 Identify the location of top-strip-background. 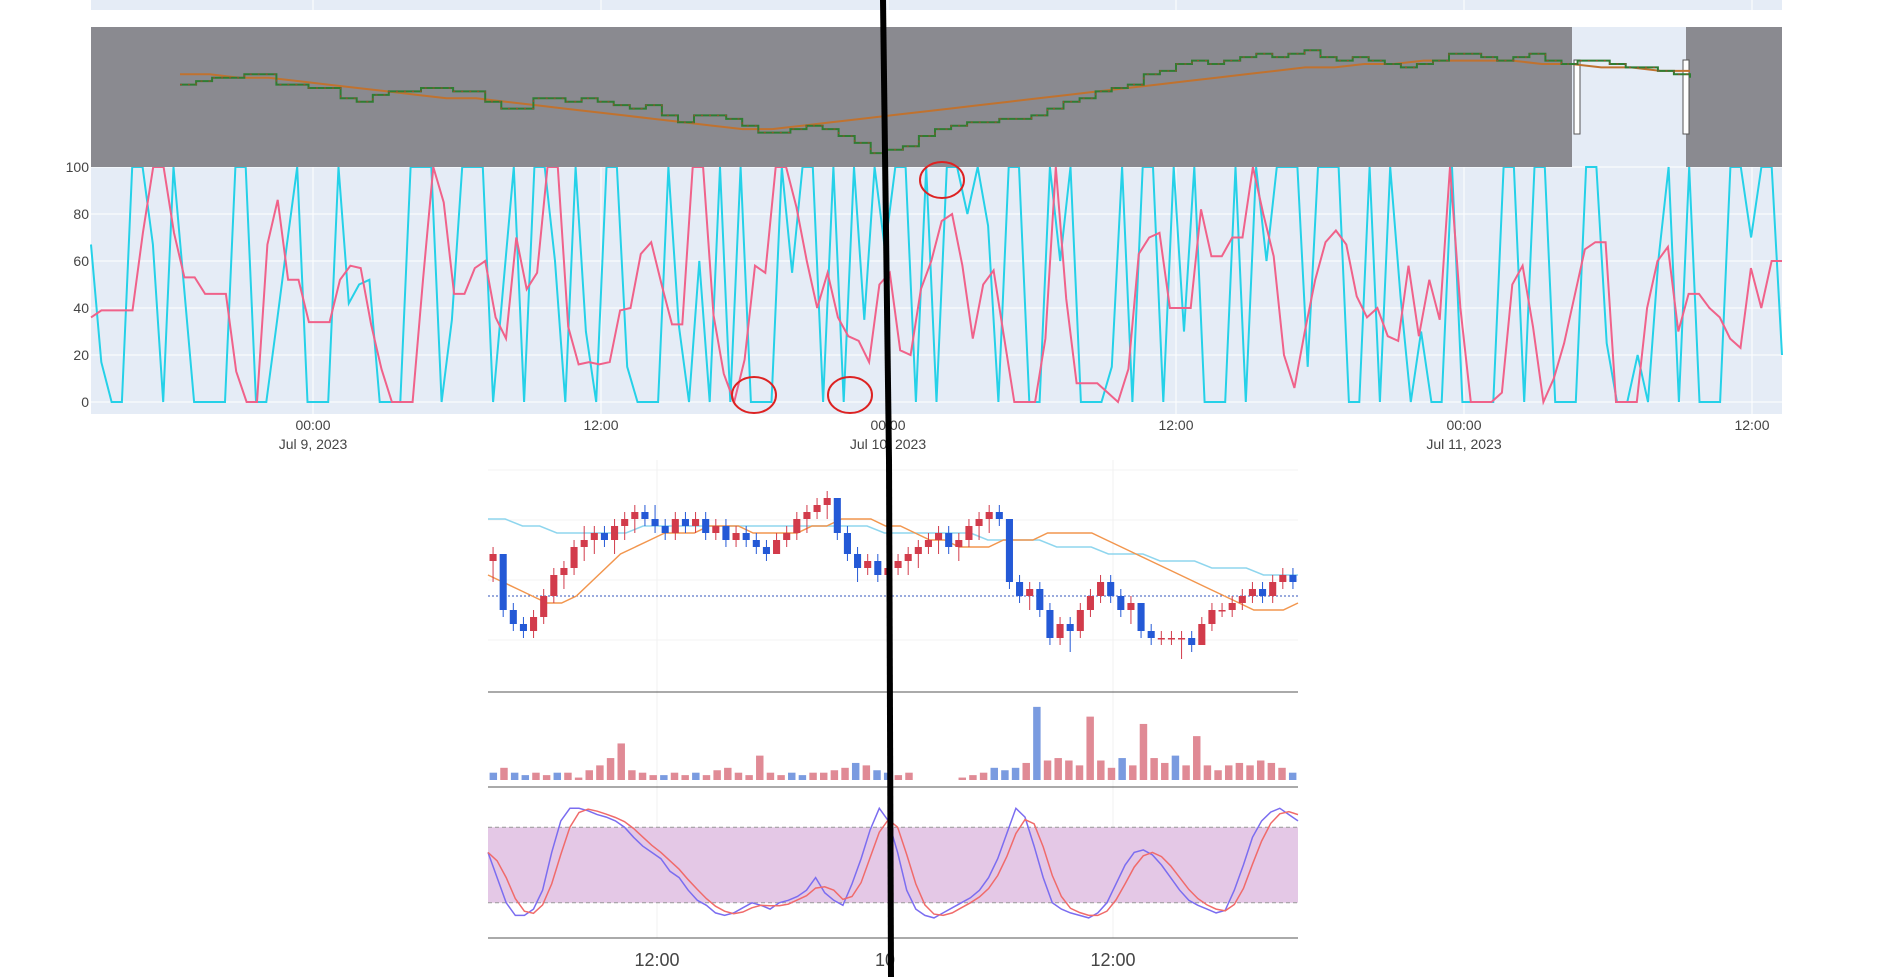
(936, 5).